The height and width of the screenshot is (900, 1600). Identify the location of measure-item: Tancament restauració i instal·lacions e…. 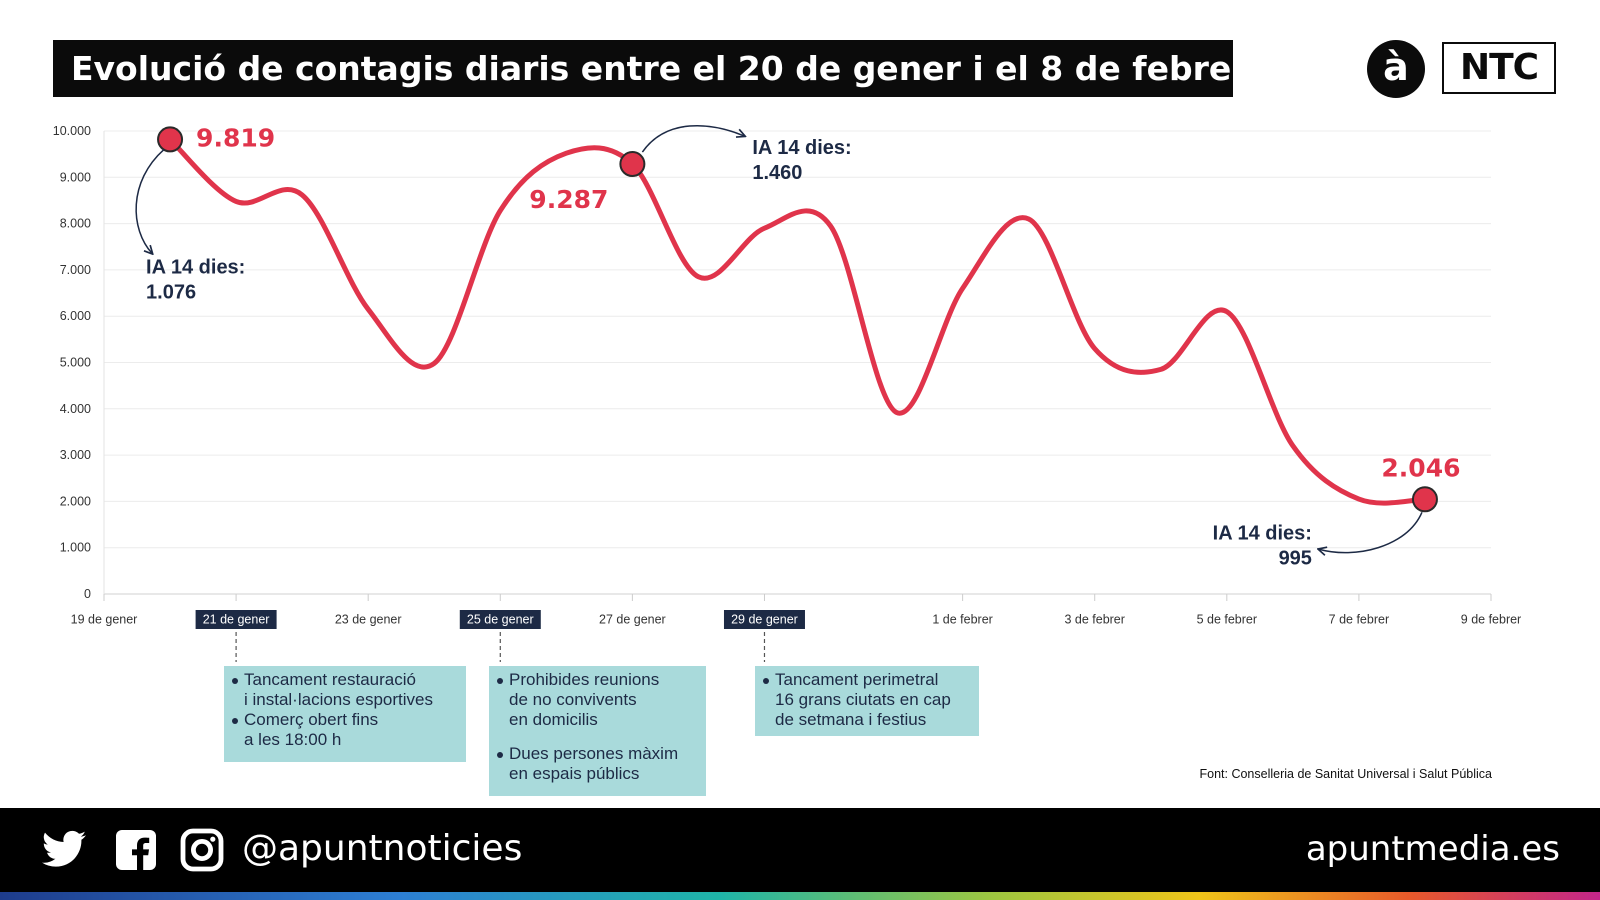
(346, 690).